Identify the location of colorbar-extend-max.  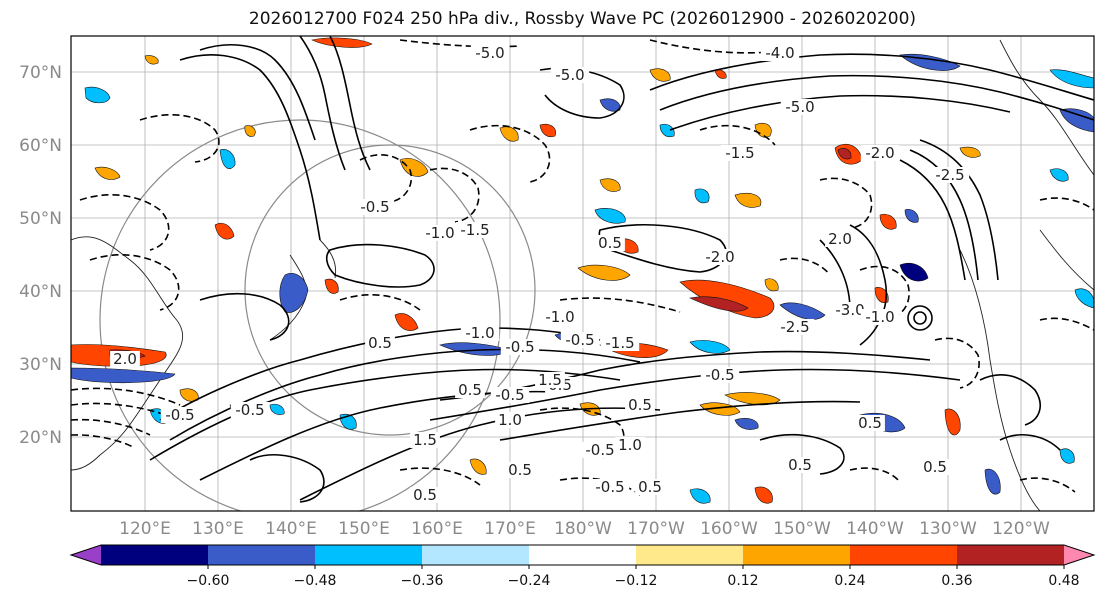
(1079, 555).